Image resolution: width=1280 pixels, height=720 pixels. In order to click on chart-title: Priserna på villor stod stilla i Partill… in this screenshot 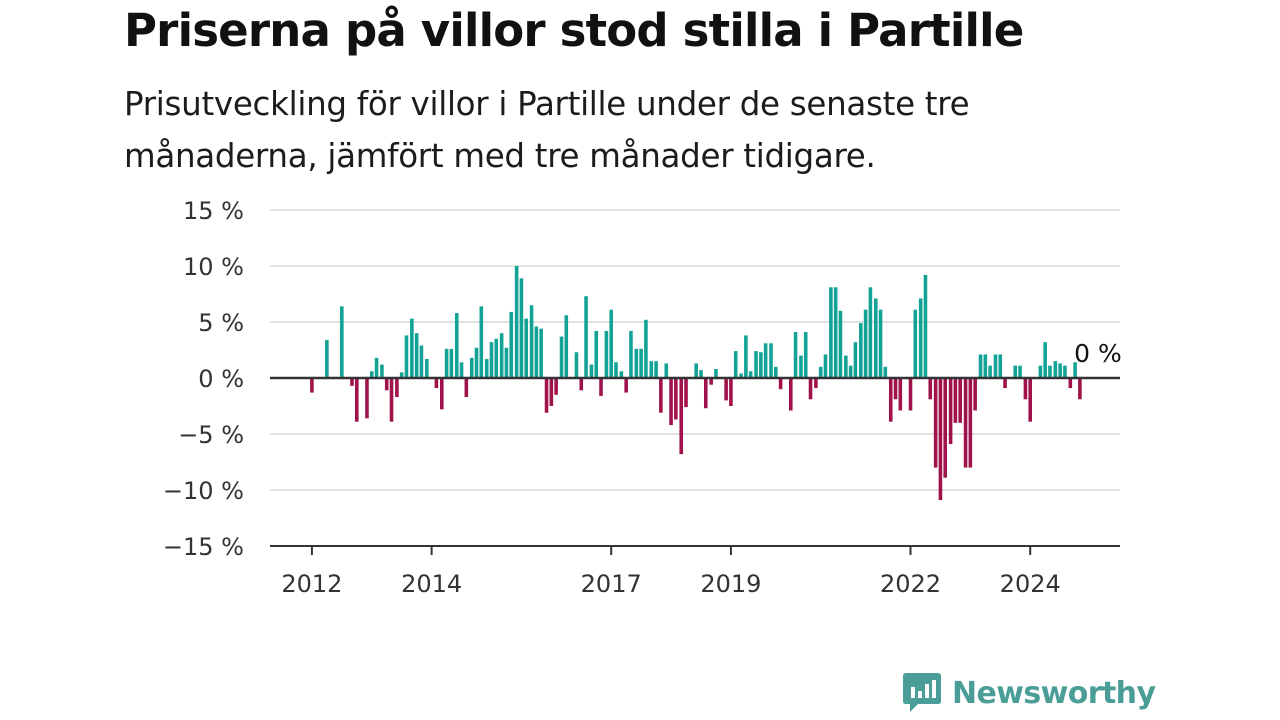, I will do `click(574, 30)`.